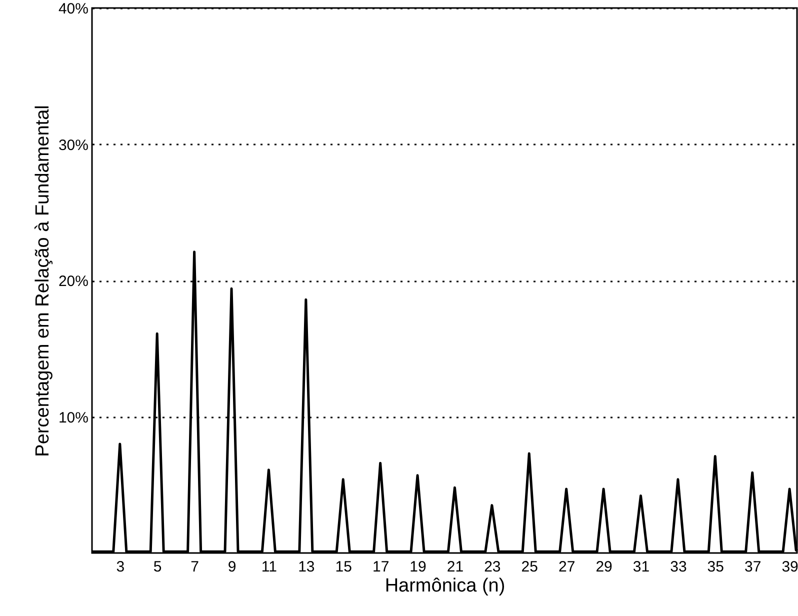 This screenshot has height=616, width=798. I want to click on x-tick-label: 35, so click(715, 567).